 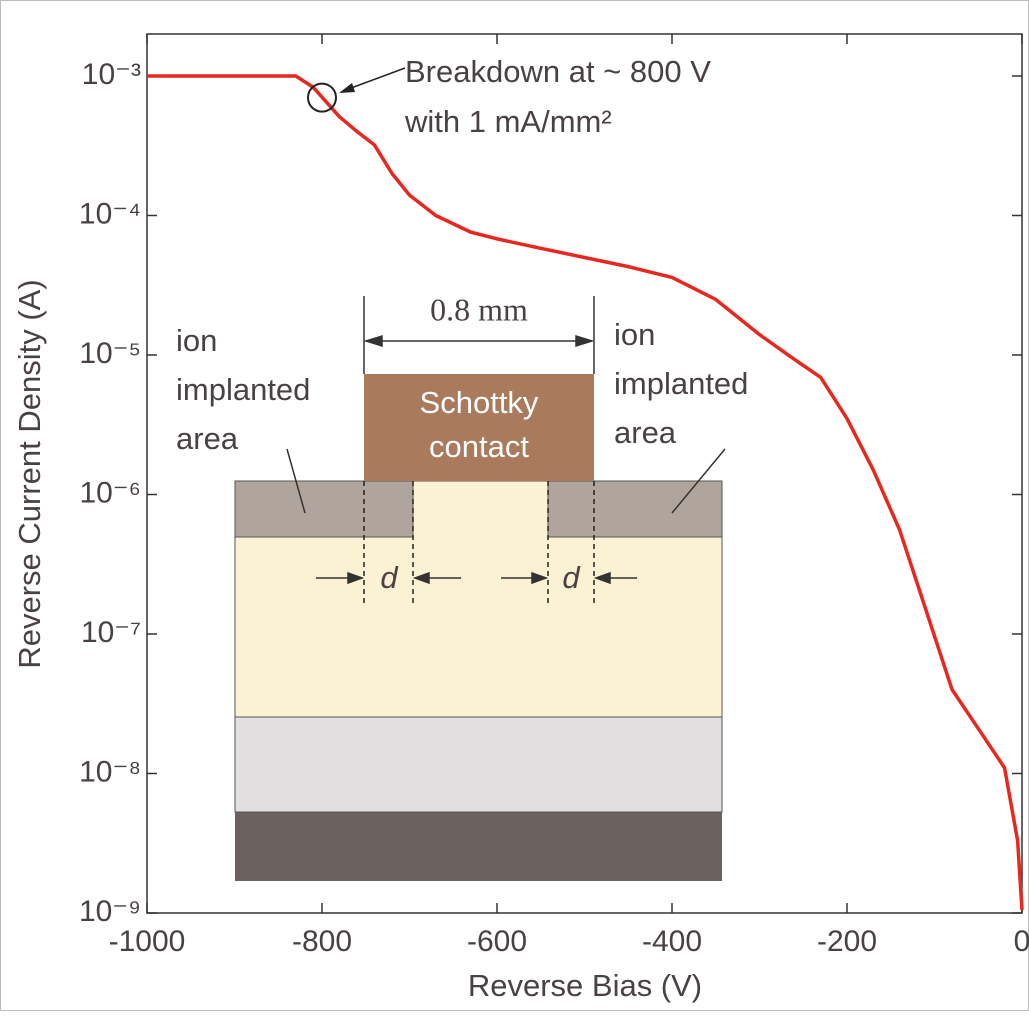 I want to click on schottky-contact, so click(x=479, y=427).